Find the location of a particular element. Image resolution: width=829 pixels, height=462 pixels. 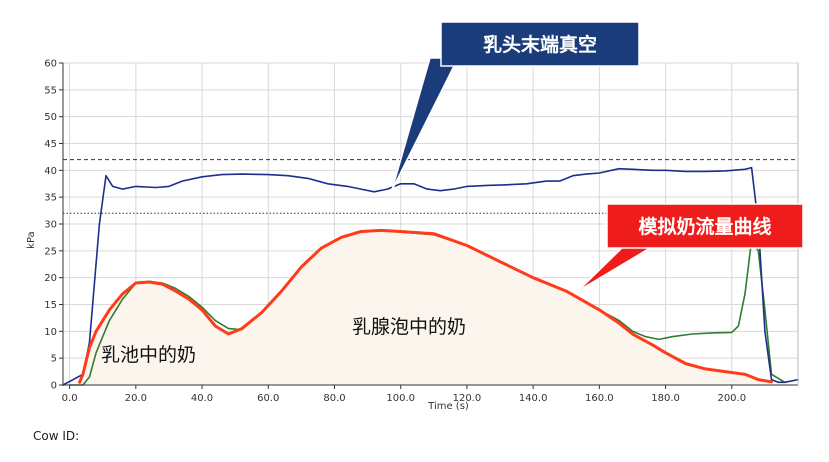

cow-id-label: Cow ID: is located at coordinates (56, 436).